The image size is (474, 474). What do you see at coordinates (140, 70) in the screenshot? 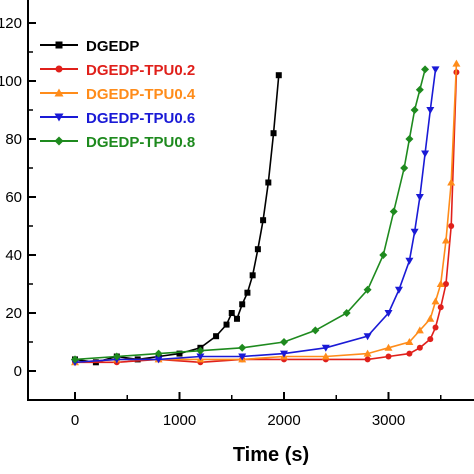
I see `legend-label: DGEDP-TPU0.2` at bounding box center [140, 70].